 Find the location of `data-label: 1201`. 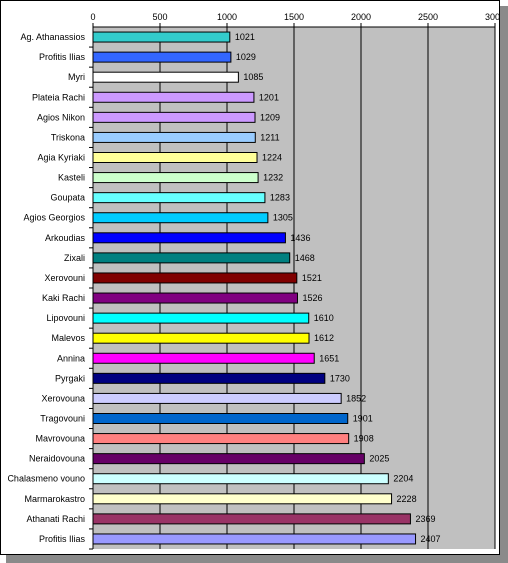

data-label: 1201 is located at coordinates (269, 97).